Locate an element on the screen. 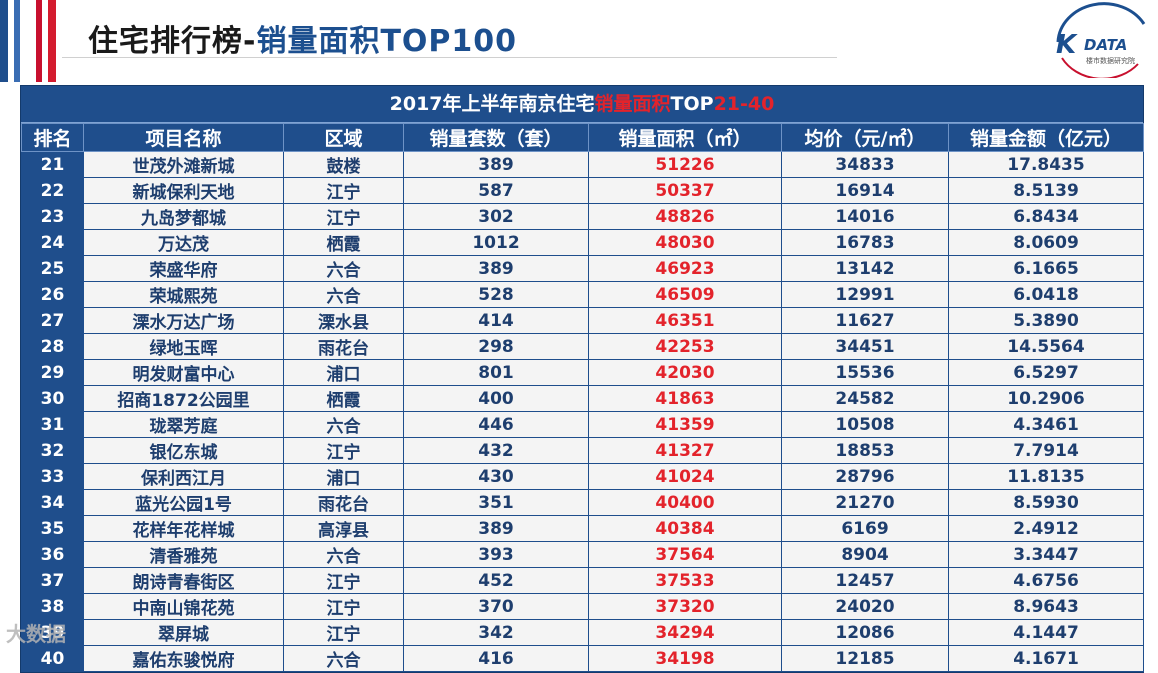 This screenshot has width=1158, height=673. table-row: 28 绿地玉晖 雨花台 298 42253 34451 14.5564 is located at coordinates (582, 346).